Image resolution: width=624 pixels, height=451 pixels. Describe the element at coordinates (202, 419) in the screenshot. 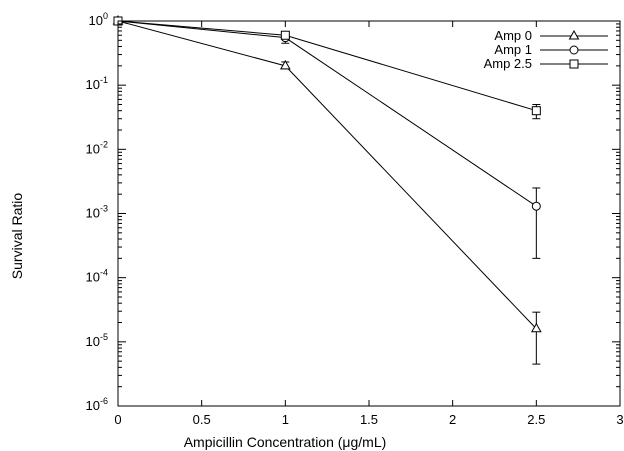

I see `x-tick-label: 0.5` at that location.